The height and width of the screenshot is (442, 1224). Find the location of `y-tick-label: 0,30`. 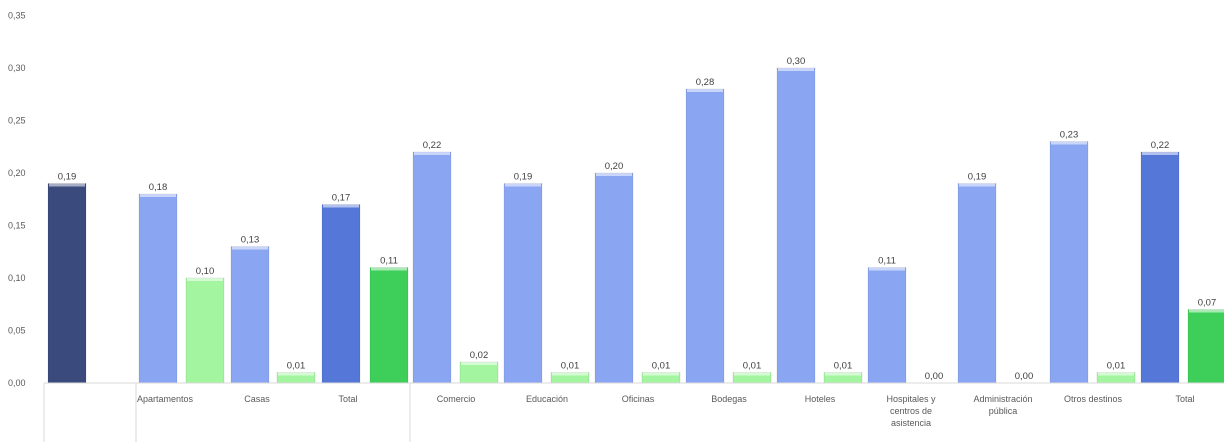

y-tick-label: 0,30 is located at coordinates (17, 68).